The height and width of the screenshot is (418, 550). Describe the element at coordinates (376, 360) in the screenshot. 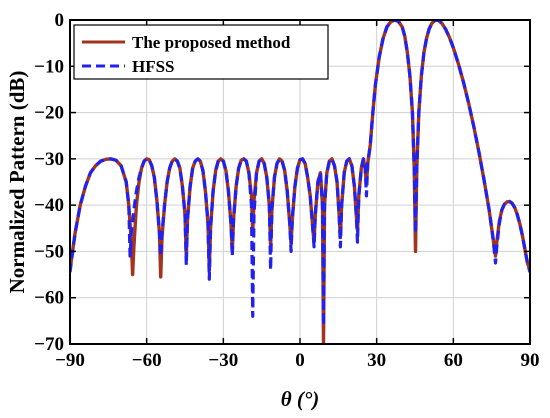

I see `x-tick-label: 30` at that location.